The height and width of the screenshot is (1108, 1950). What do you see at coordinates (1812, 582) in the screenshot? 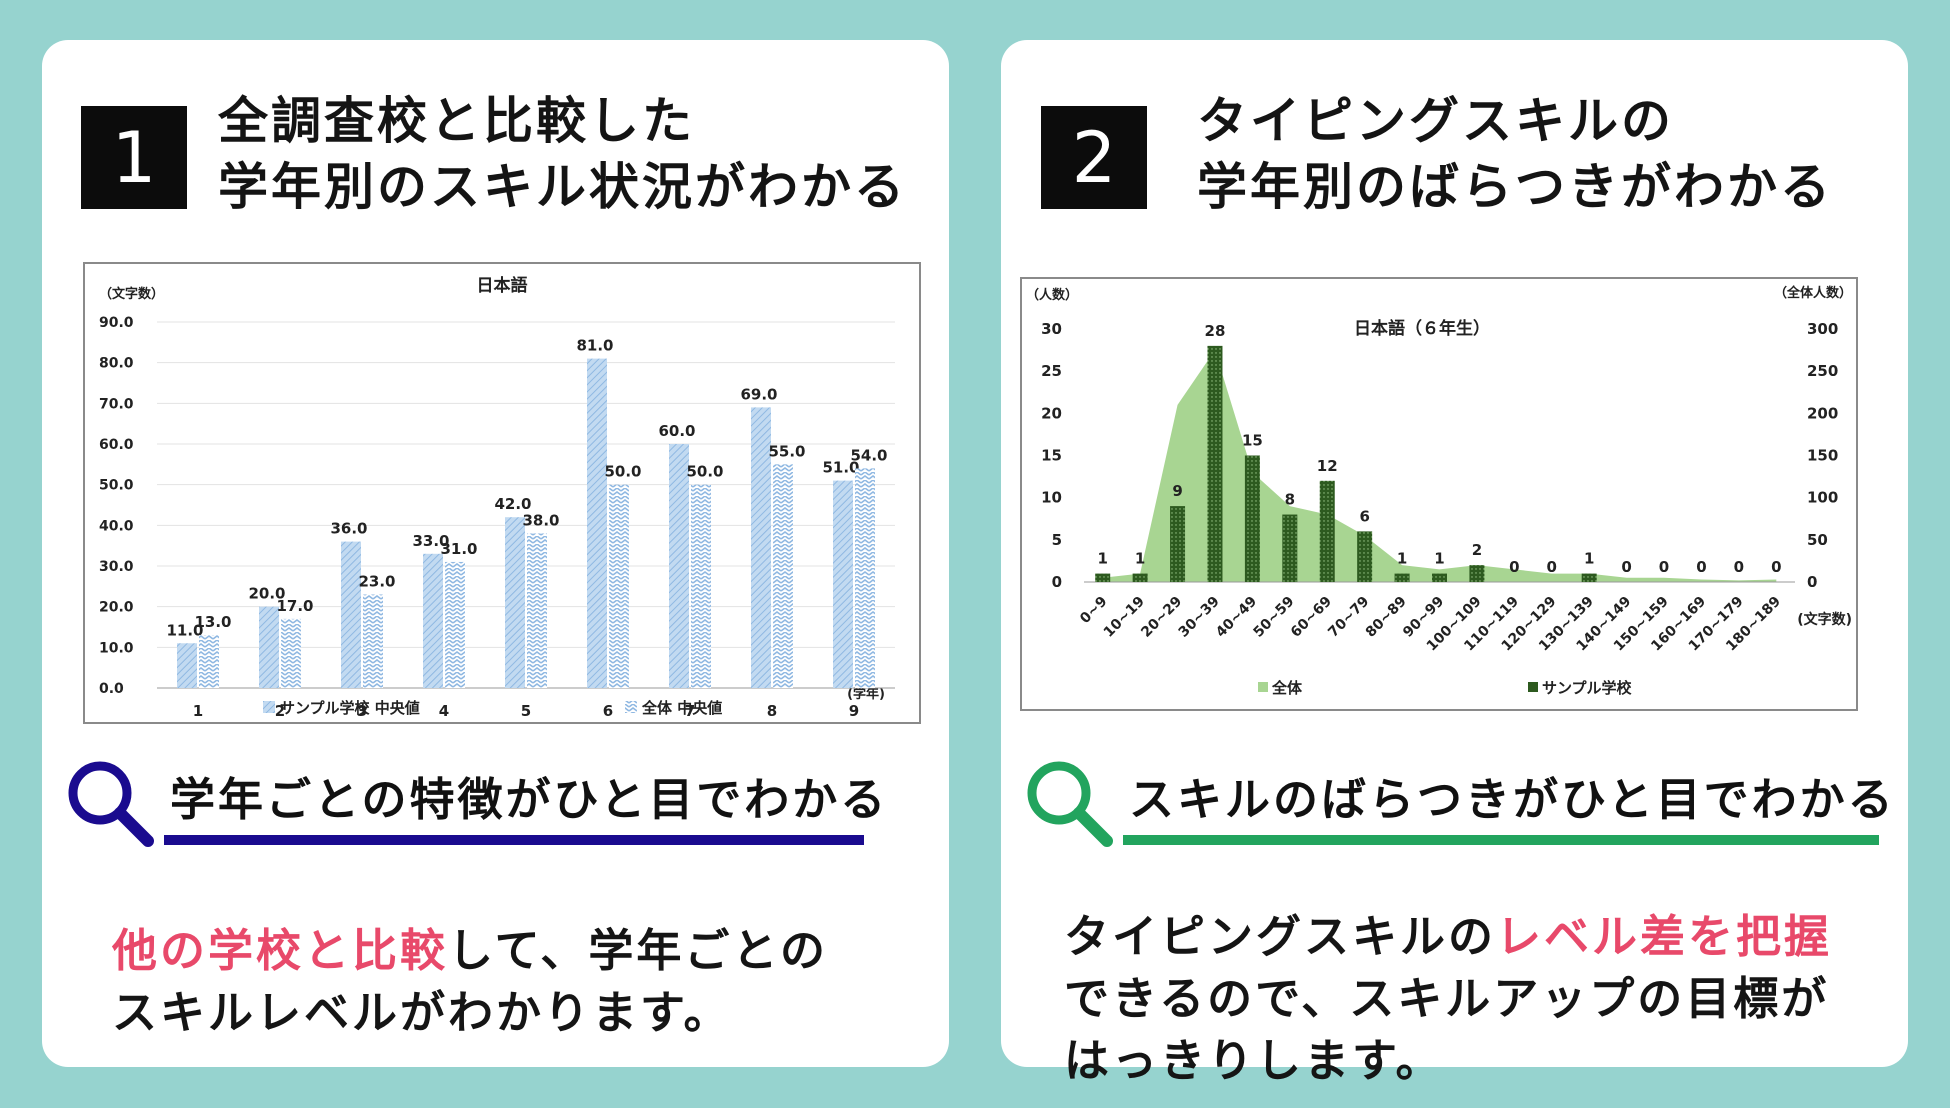
I see `y-tick-label-right: 0` at bounding box center [1812, 582].